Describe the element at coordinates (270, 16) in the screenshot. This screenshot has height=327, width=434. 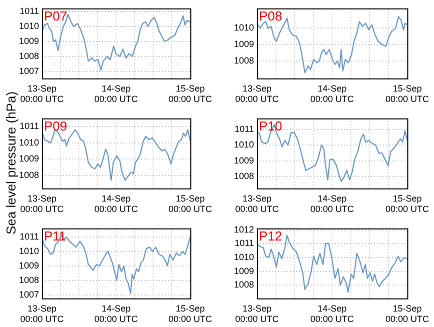
I see `annotation: P08` at that location.